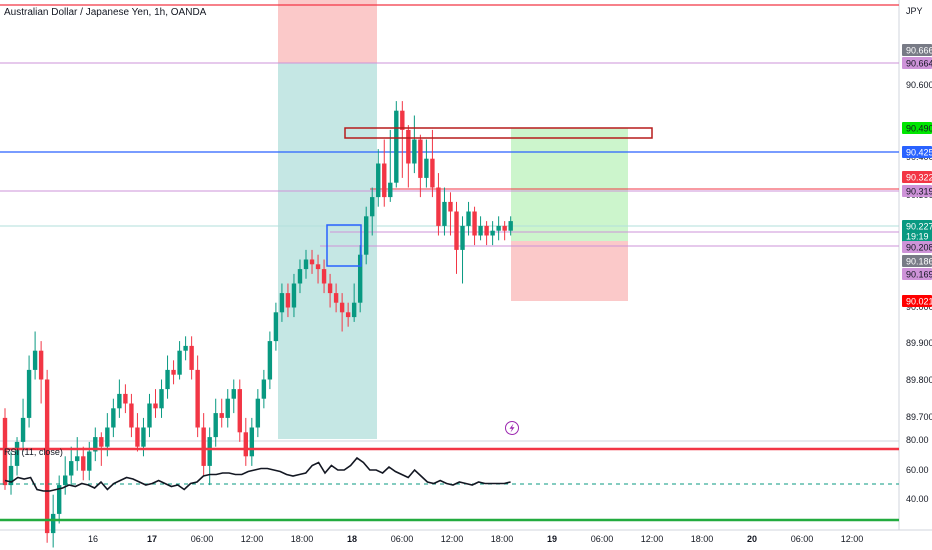 This screenshot has width=932, height=550. I want to click on price-tick-label: 89.900, so click(919, 343).